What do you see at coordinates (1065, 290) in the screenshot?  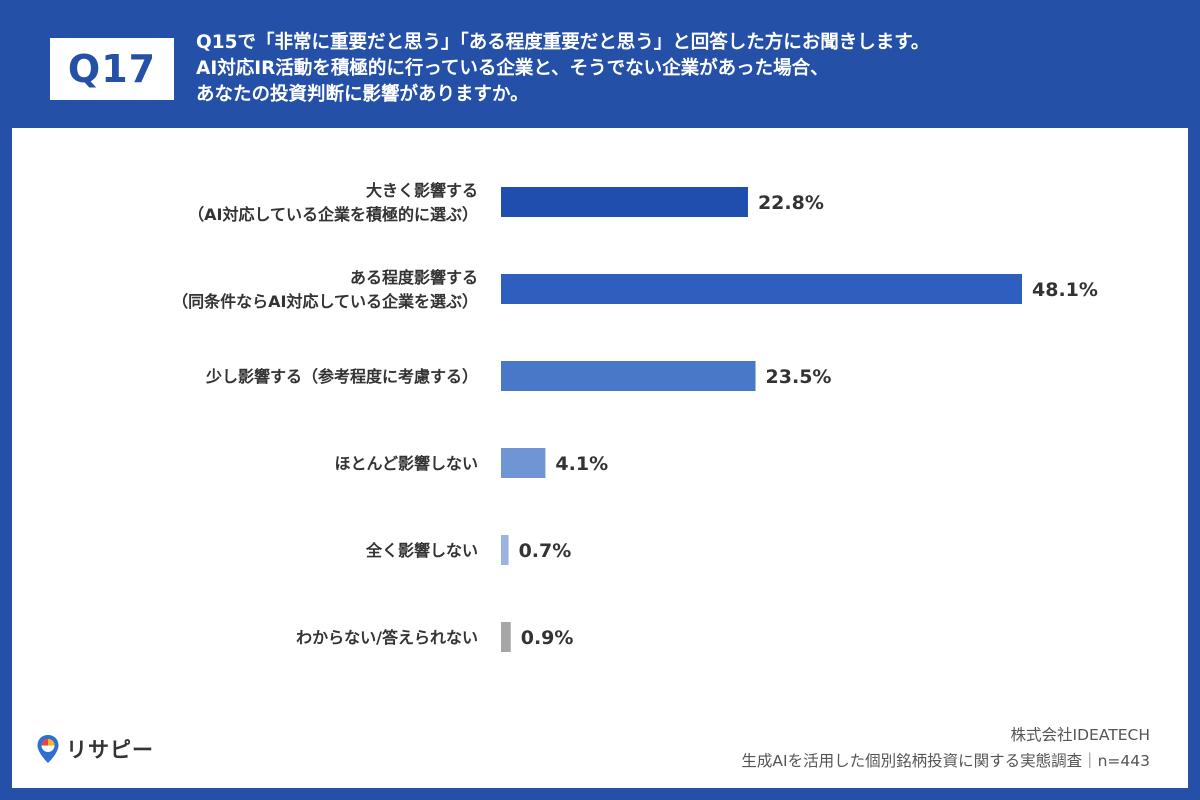 I see `bar-value-label: 48.1%` at bounding box center [1065, 290].